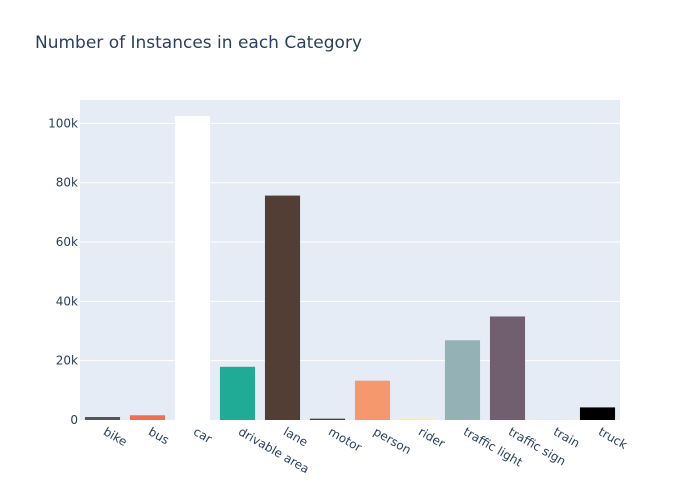 The image size is (700, 500). I want to click on y-axis-ticks: 0 20k 40k 60k 80k 100k, so click(63, 271).